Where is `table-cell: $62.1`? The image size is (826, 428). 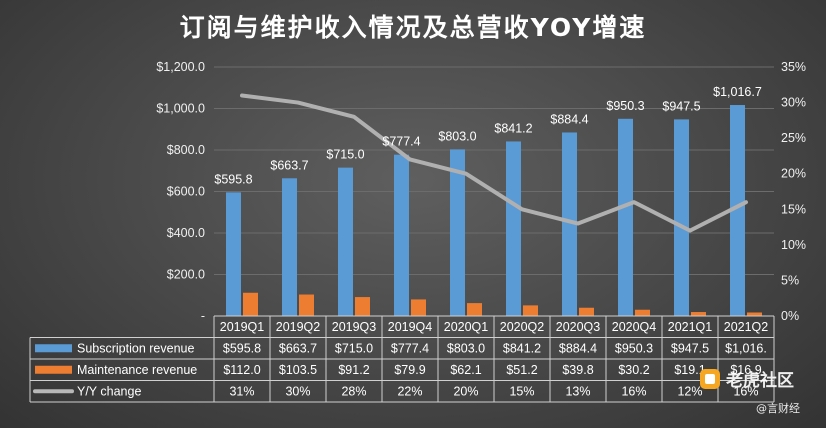 table-cell: $62.1 is located at coordinates (465, 370).